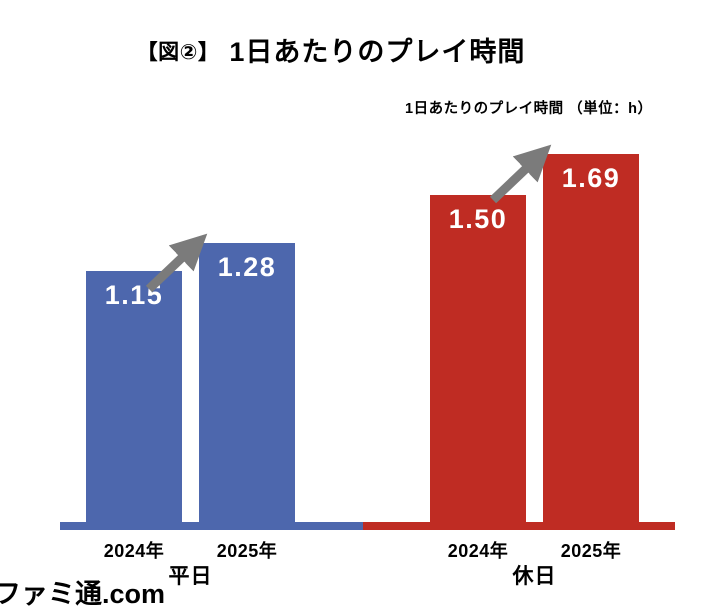  I want to click on chart-subtitle-unit-label: 1日あたりのプレイ時間 （単位：h）, so click(529, 109).